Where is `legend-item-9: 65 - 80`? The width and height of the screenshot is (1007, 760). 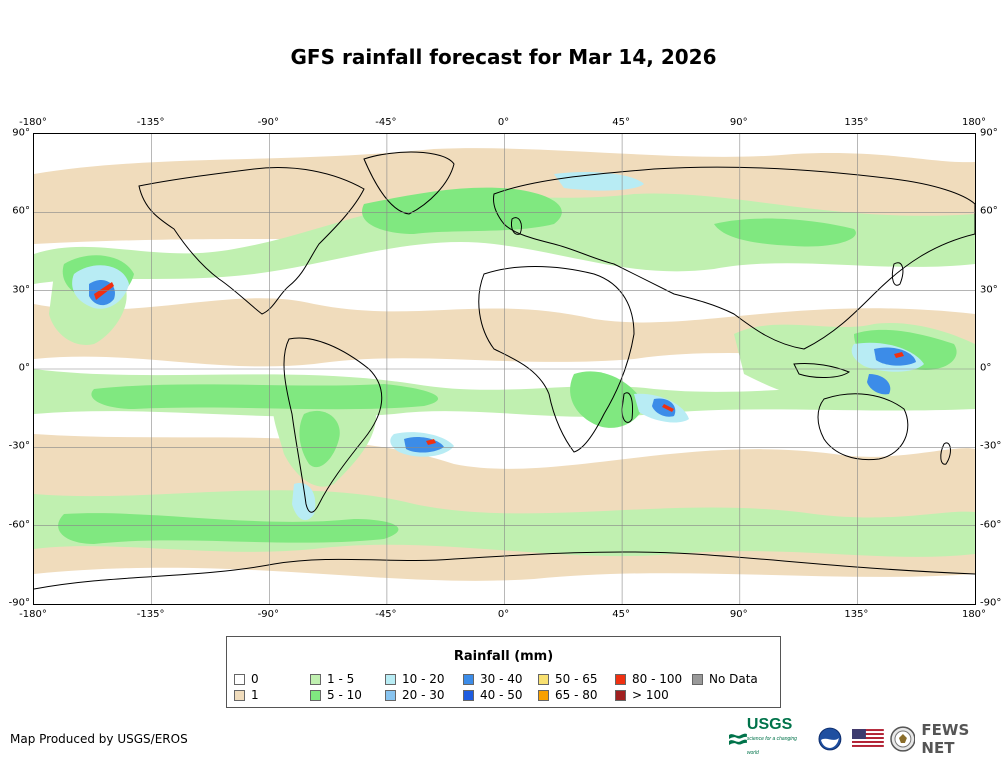
legend-item-9: 65 - 80 is located at coordinates (568, 695).